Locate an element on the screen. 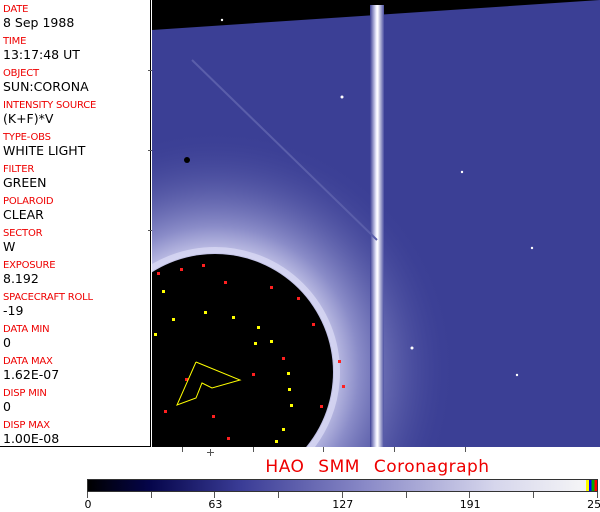 The width and height of the screenshot is (600, 512). instrument-title: HAO SMM Coronagraph is located at coordinates (377, 467).